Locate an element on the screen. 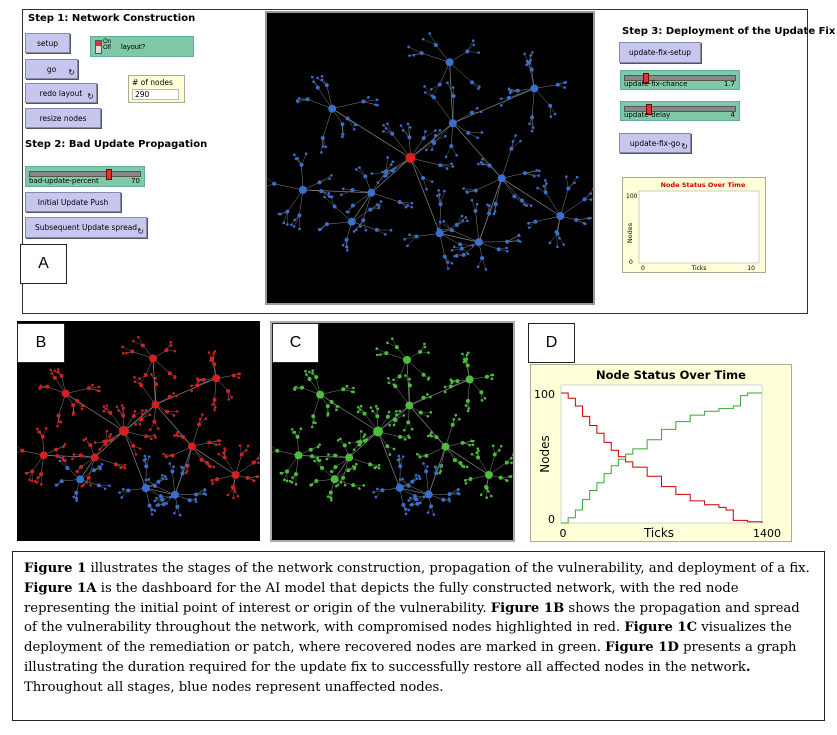 Image resolution: width=837 pixels, height=735 pixels. slider-track is located at coordinates (680, 109).